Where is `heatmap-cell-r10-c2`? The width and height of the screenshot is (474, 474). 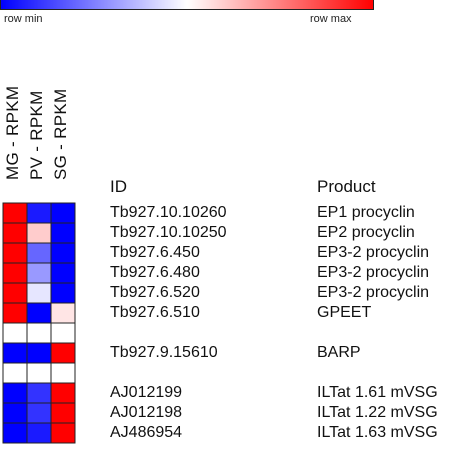 heatmap-cell-r10-c2 is located at coordinates (63, 413).